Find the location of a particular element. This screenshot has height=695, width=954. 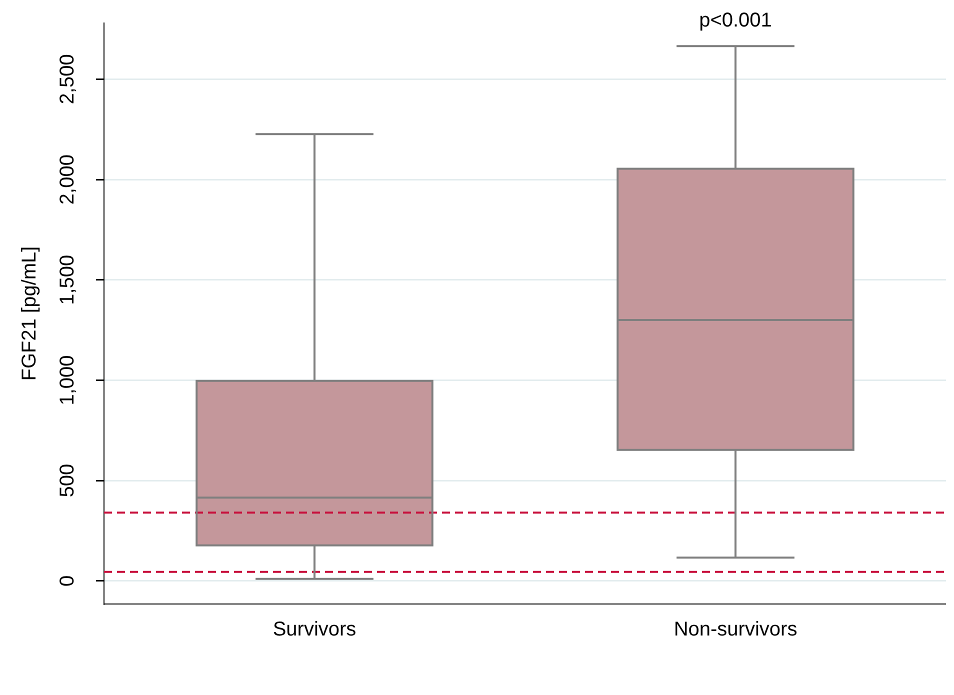

y-tick-label: 1,500 is located at coordinates (67, 279).